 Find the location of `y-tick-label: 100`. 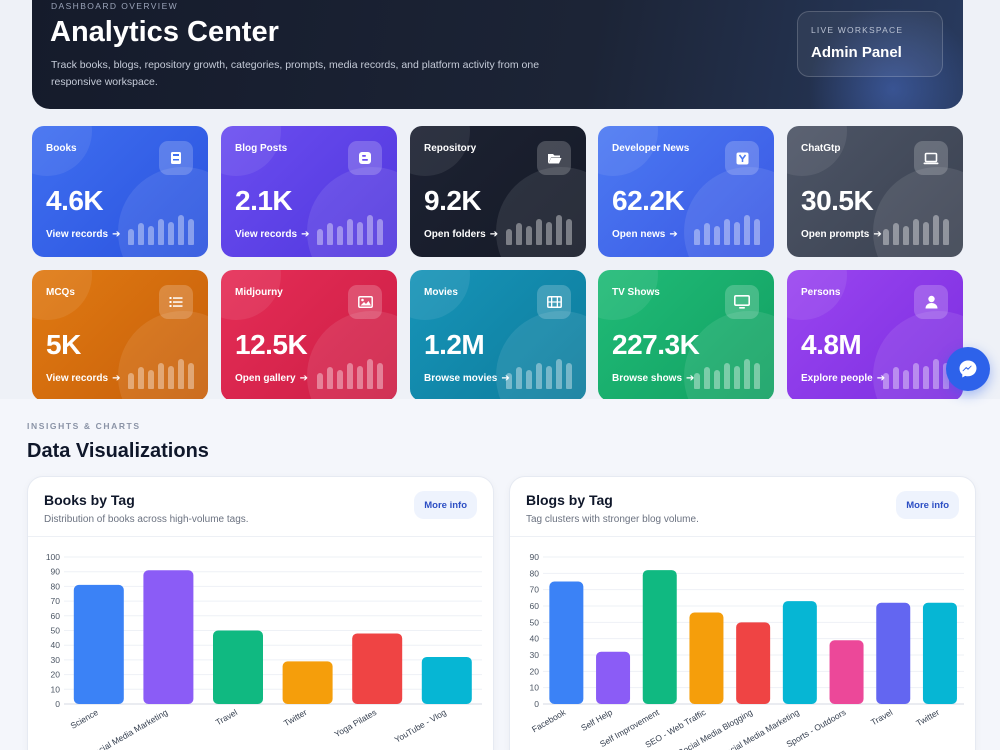

y-tick-label: 100 is located at coordinates (53, 557).